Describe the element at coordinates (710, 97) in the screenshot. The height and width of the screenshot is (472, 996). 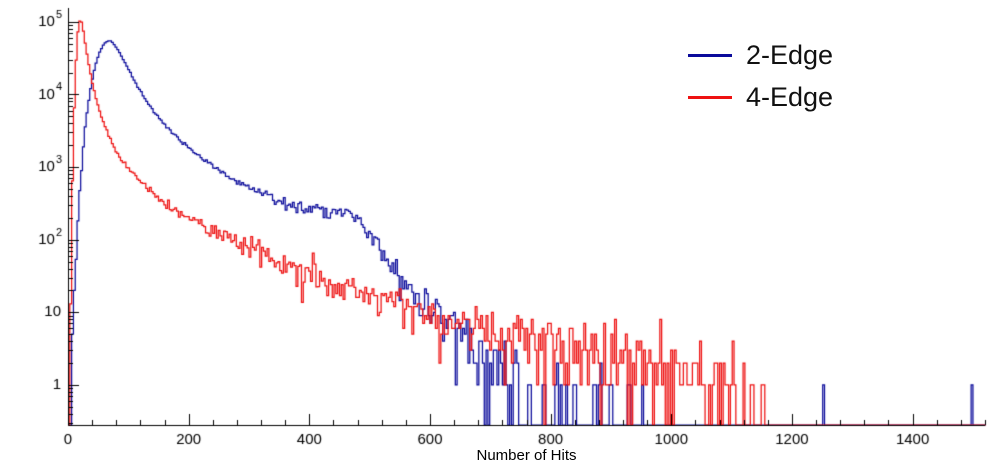
I see `legend-line-4edge-icon` at that location.